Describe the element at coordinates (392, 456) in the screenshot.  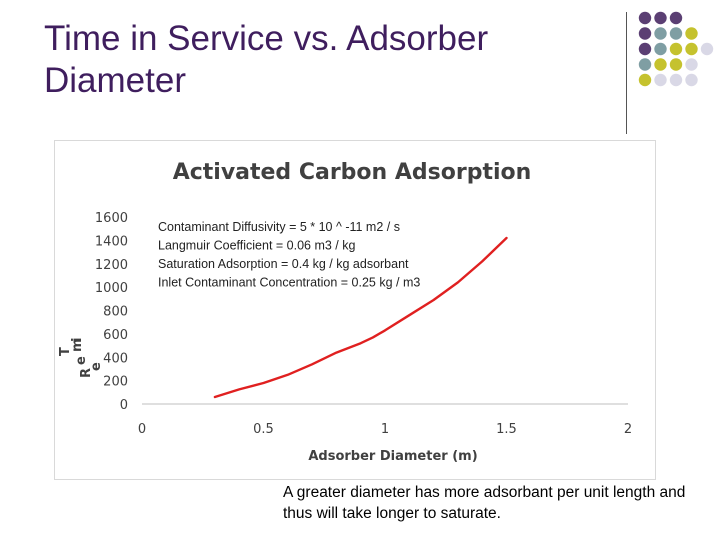
I see `x-axis-label: Adsorber Diameter (m)` at that location.